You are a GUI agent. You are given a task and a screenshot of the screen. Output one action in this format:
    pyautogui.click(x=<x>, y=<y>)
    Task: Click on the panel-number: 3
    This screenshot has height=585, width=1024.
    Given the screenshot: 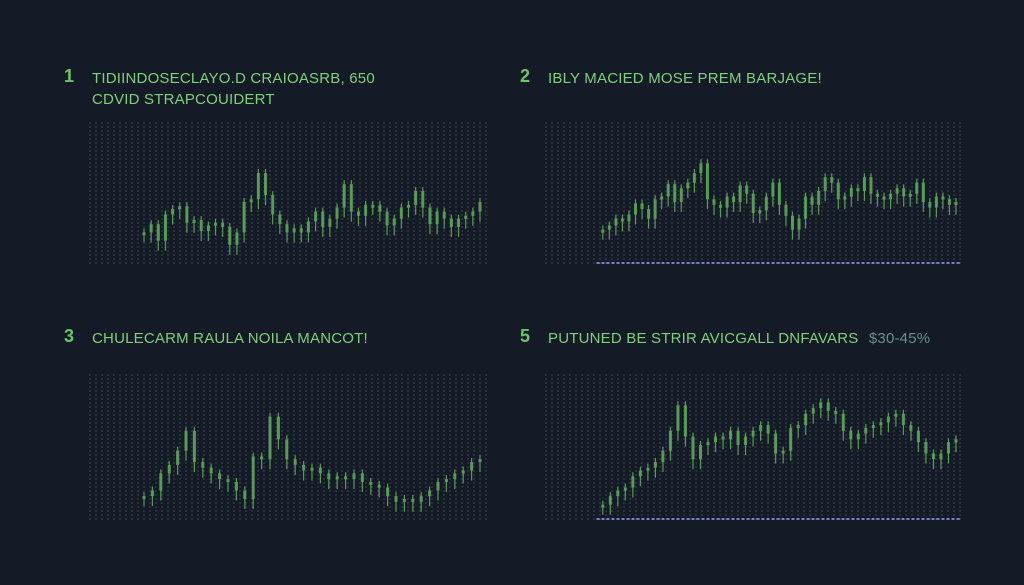 What is the action you would take?
    pyautogui.click(x=69, y=336)
    